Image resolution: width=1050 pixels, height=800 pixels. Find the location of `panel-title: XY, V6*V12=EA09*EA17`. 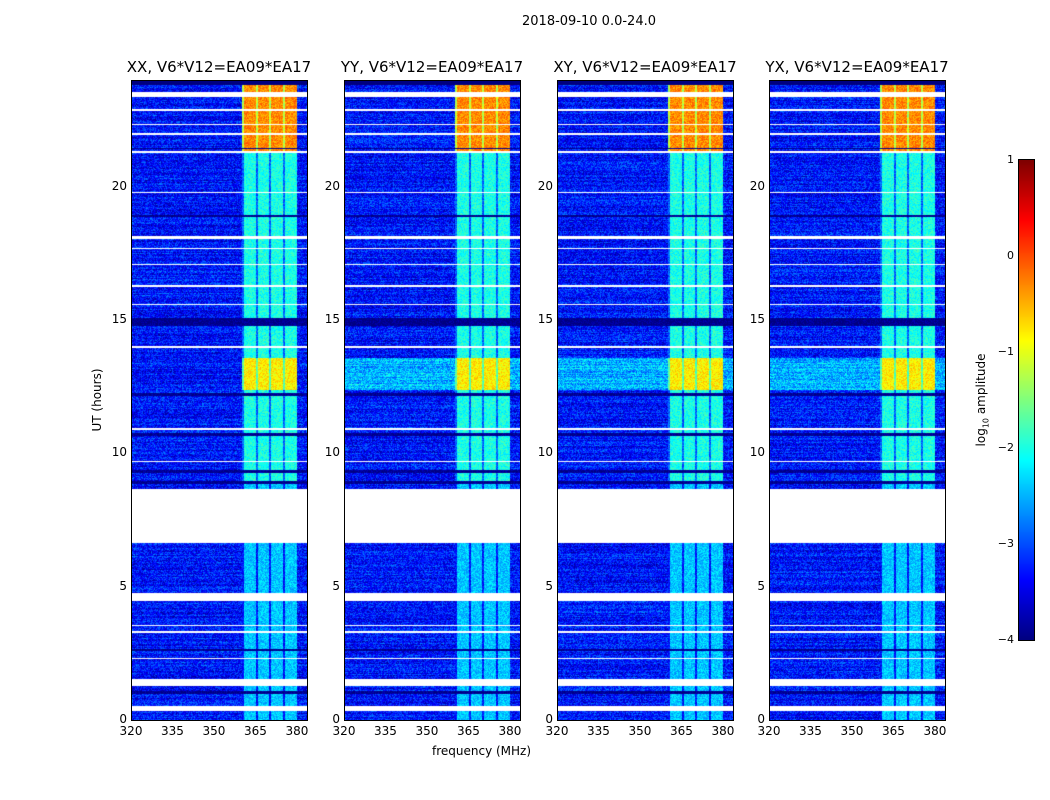

panel-title: XY, V6*V12=EA09*EA17 is located at coordinates (645, 67).